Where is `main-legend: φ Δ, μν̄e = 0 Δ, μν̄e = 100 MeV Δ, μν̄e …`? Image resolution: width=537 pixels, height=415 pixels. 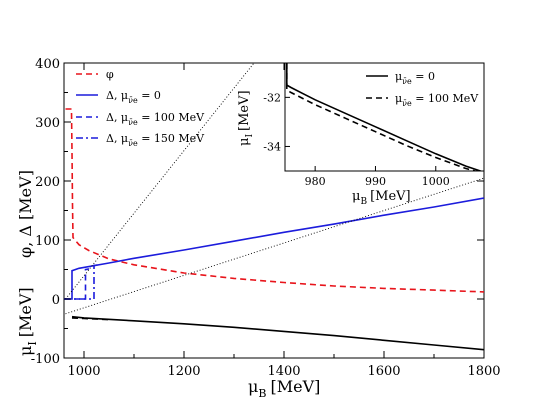
main-legend: φ Δ, μν̄e = 0 Δ, μν̄e = 100 MeV Δ, μν̄e … is located at coordinates (140, 108).